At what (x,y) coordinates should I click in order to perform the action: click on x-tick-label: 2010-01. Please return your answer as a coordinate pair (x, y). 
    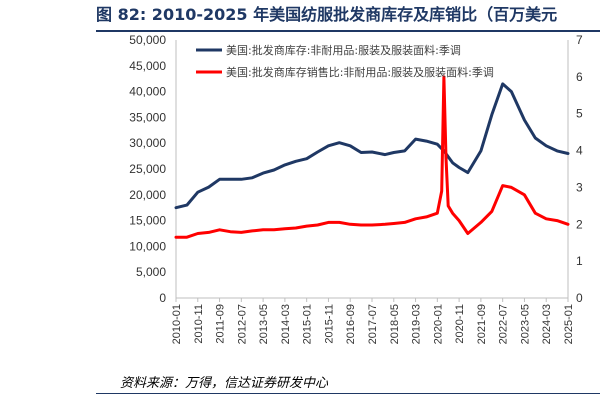
    Looking at the image, I should click on (177, 324).